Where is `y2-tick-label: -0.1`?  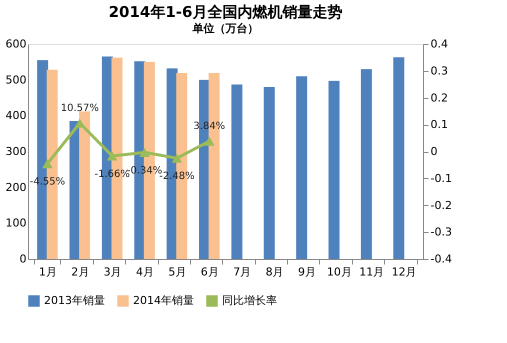 y2-tick-label: -0.1 is located at coordinates (441, 178).